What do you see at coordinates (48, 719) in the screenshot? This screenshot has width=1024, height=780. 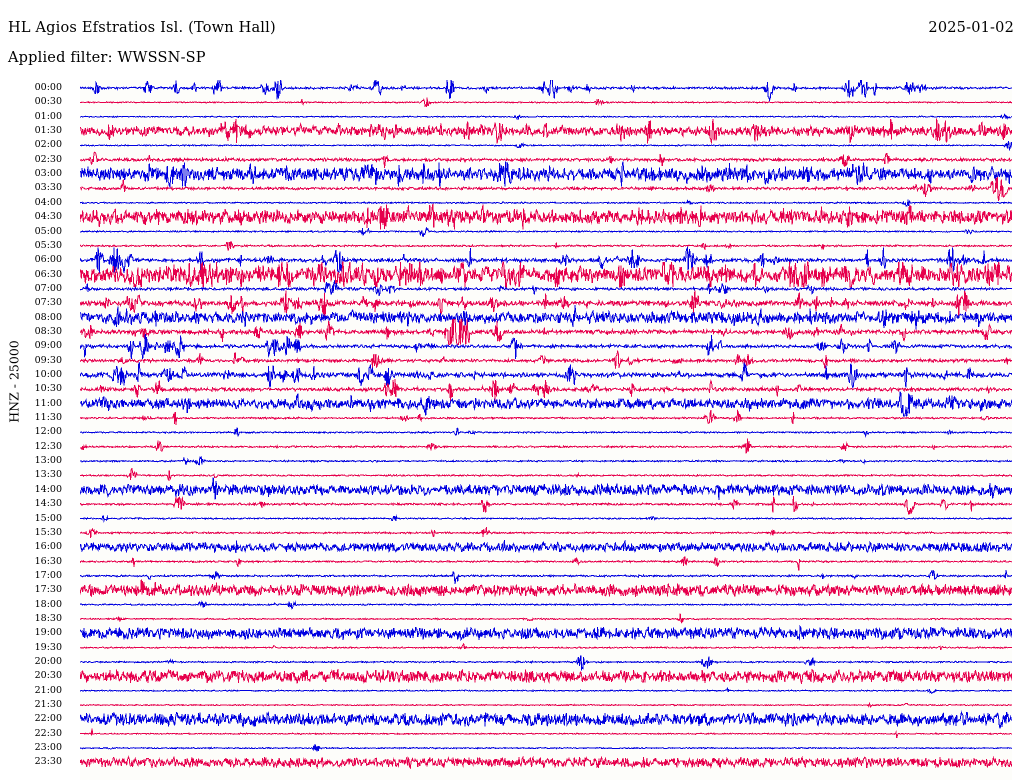 I see `time-label: 22:00` at bounding box center [48, 719].